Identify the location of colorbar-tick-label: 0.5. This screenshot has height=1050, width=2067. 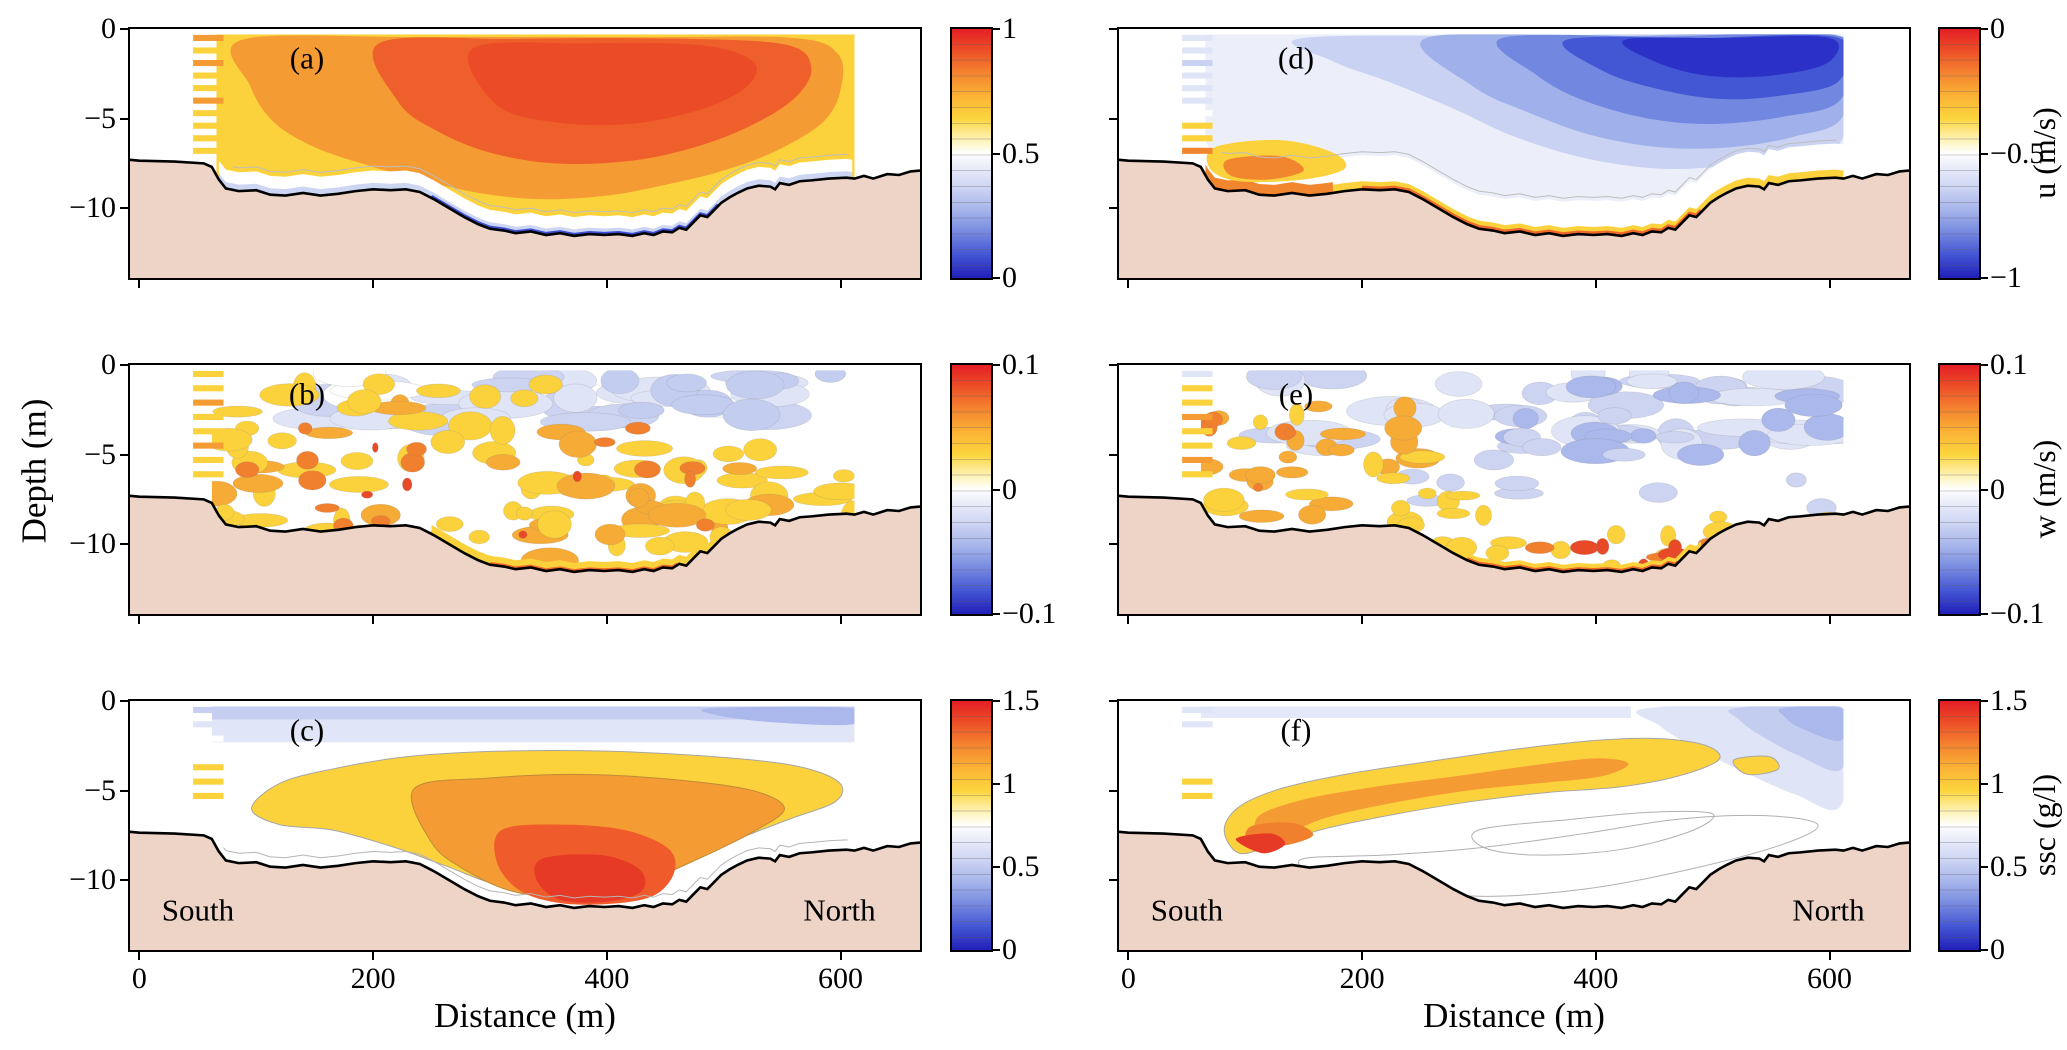
(1021, 153).